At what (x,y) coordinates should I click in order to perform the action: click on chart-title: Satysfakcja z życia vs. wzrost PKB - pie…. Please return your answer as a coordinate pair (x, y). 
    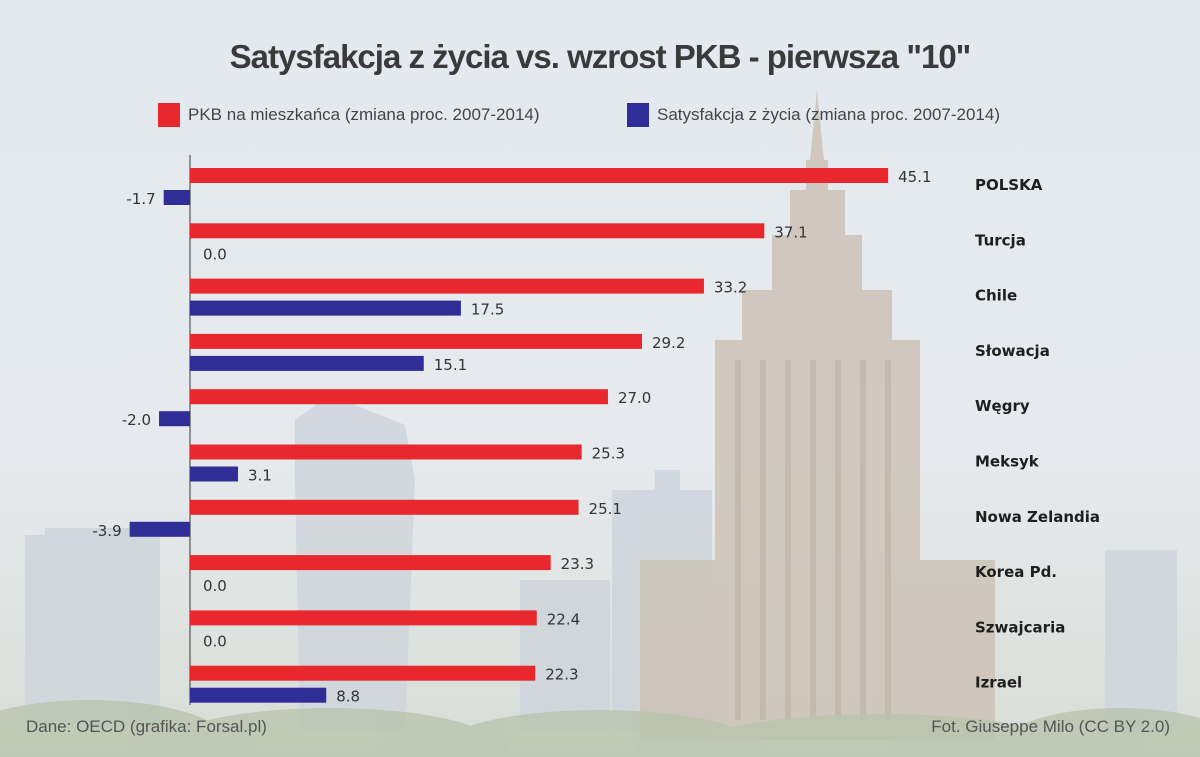
    Looking at the image, I should click on (600, 56).